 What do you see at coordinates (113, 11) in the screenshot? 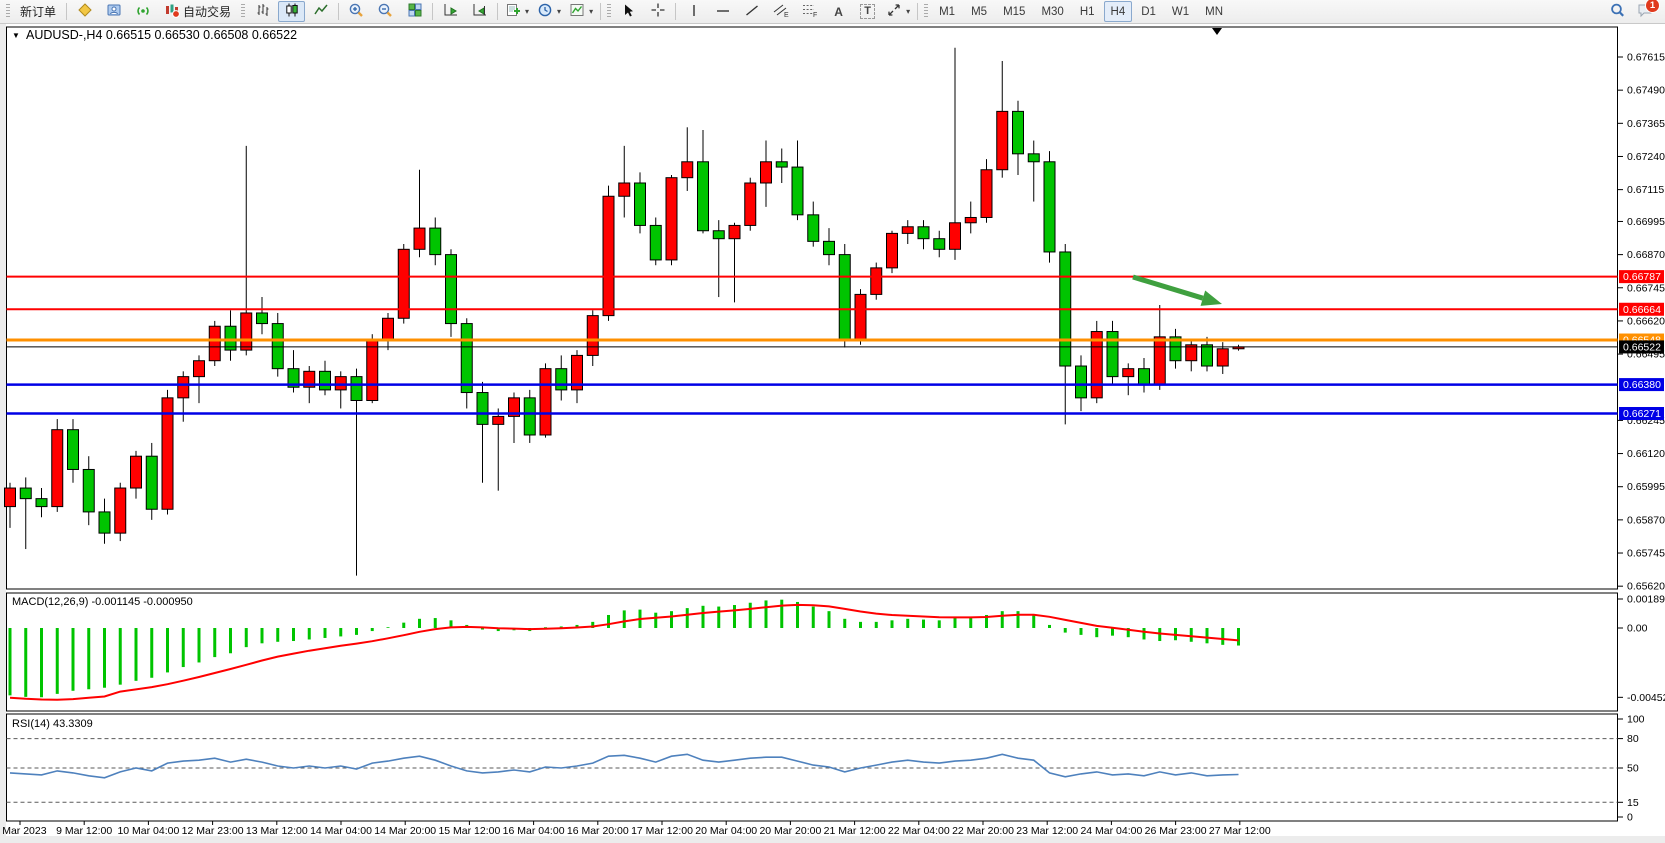
I see `profiles-button` at bounding box center [113, 11].